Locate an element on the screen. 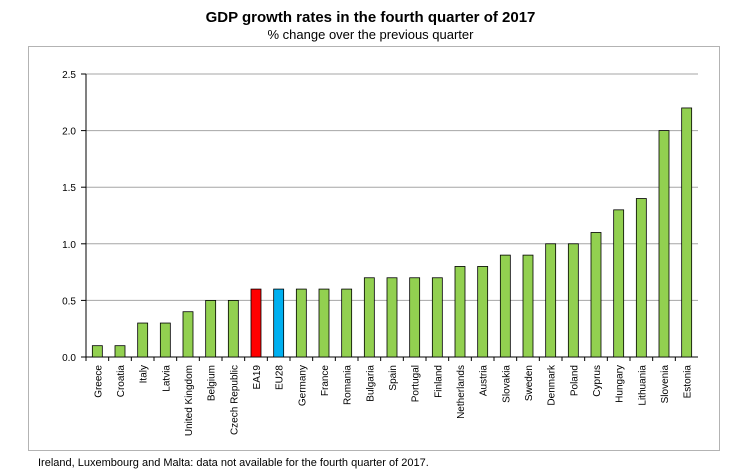 Image resolution: width=741 pixels, height=476 pixels. x-tick-label: Croatia is located at coordinates (121, 381).